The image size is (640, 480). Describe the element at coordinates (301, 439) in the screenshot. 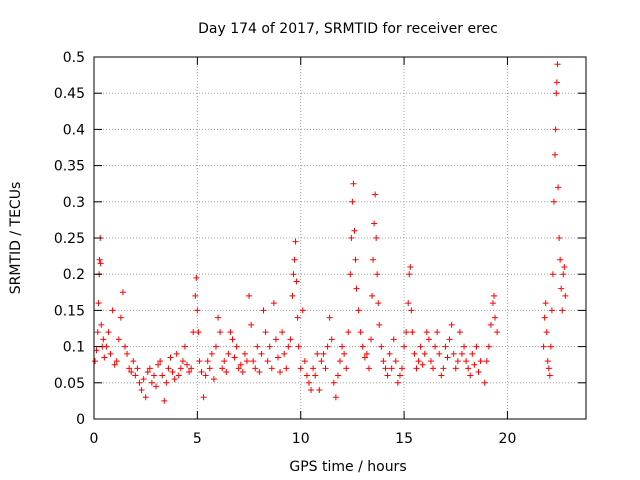

I see `x-tick-label: 10` at that location.